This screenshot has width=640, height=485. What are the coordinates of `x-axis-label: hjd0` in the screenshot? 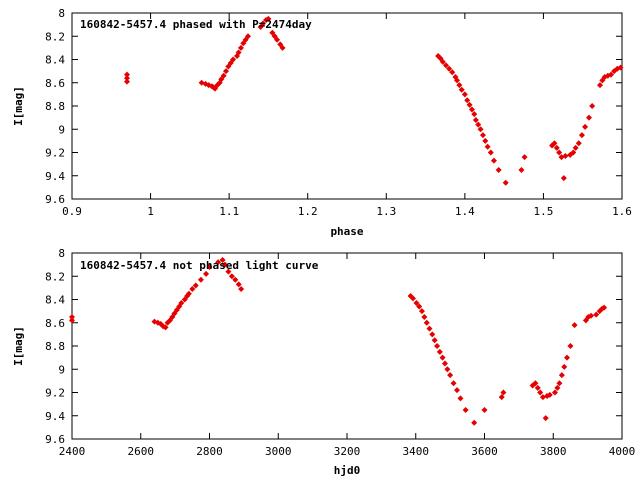 It's located at (347, 470).